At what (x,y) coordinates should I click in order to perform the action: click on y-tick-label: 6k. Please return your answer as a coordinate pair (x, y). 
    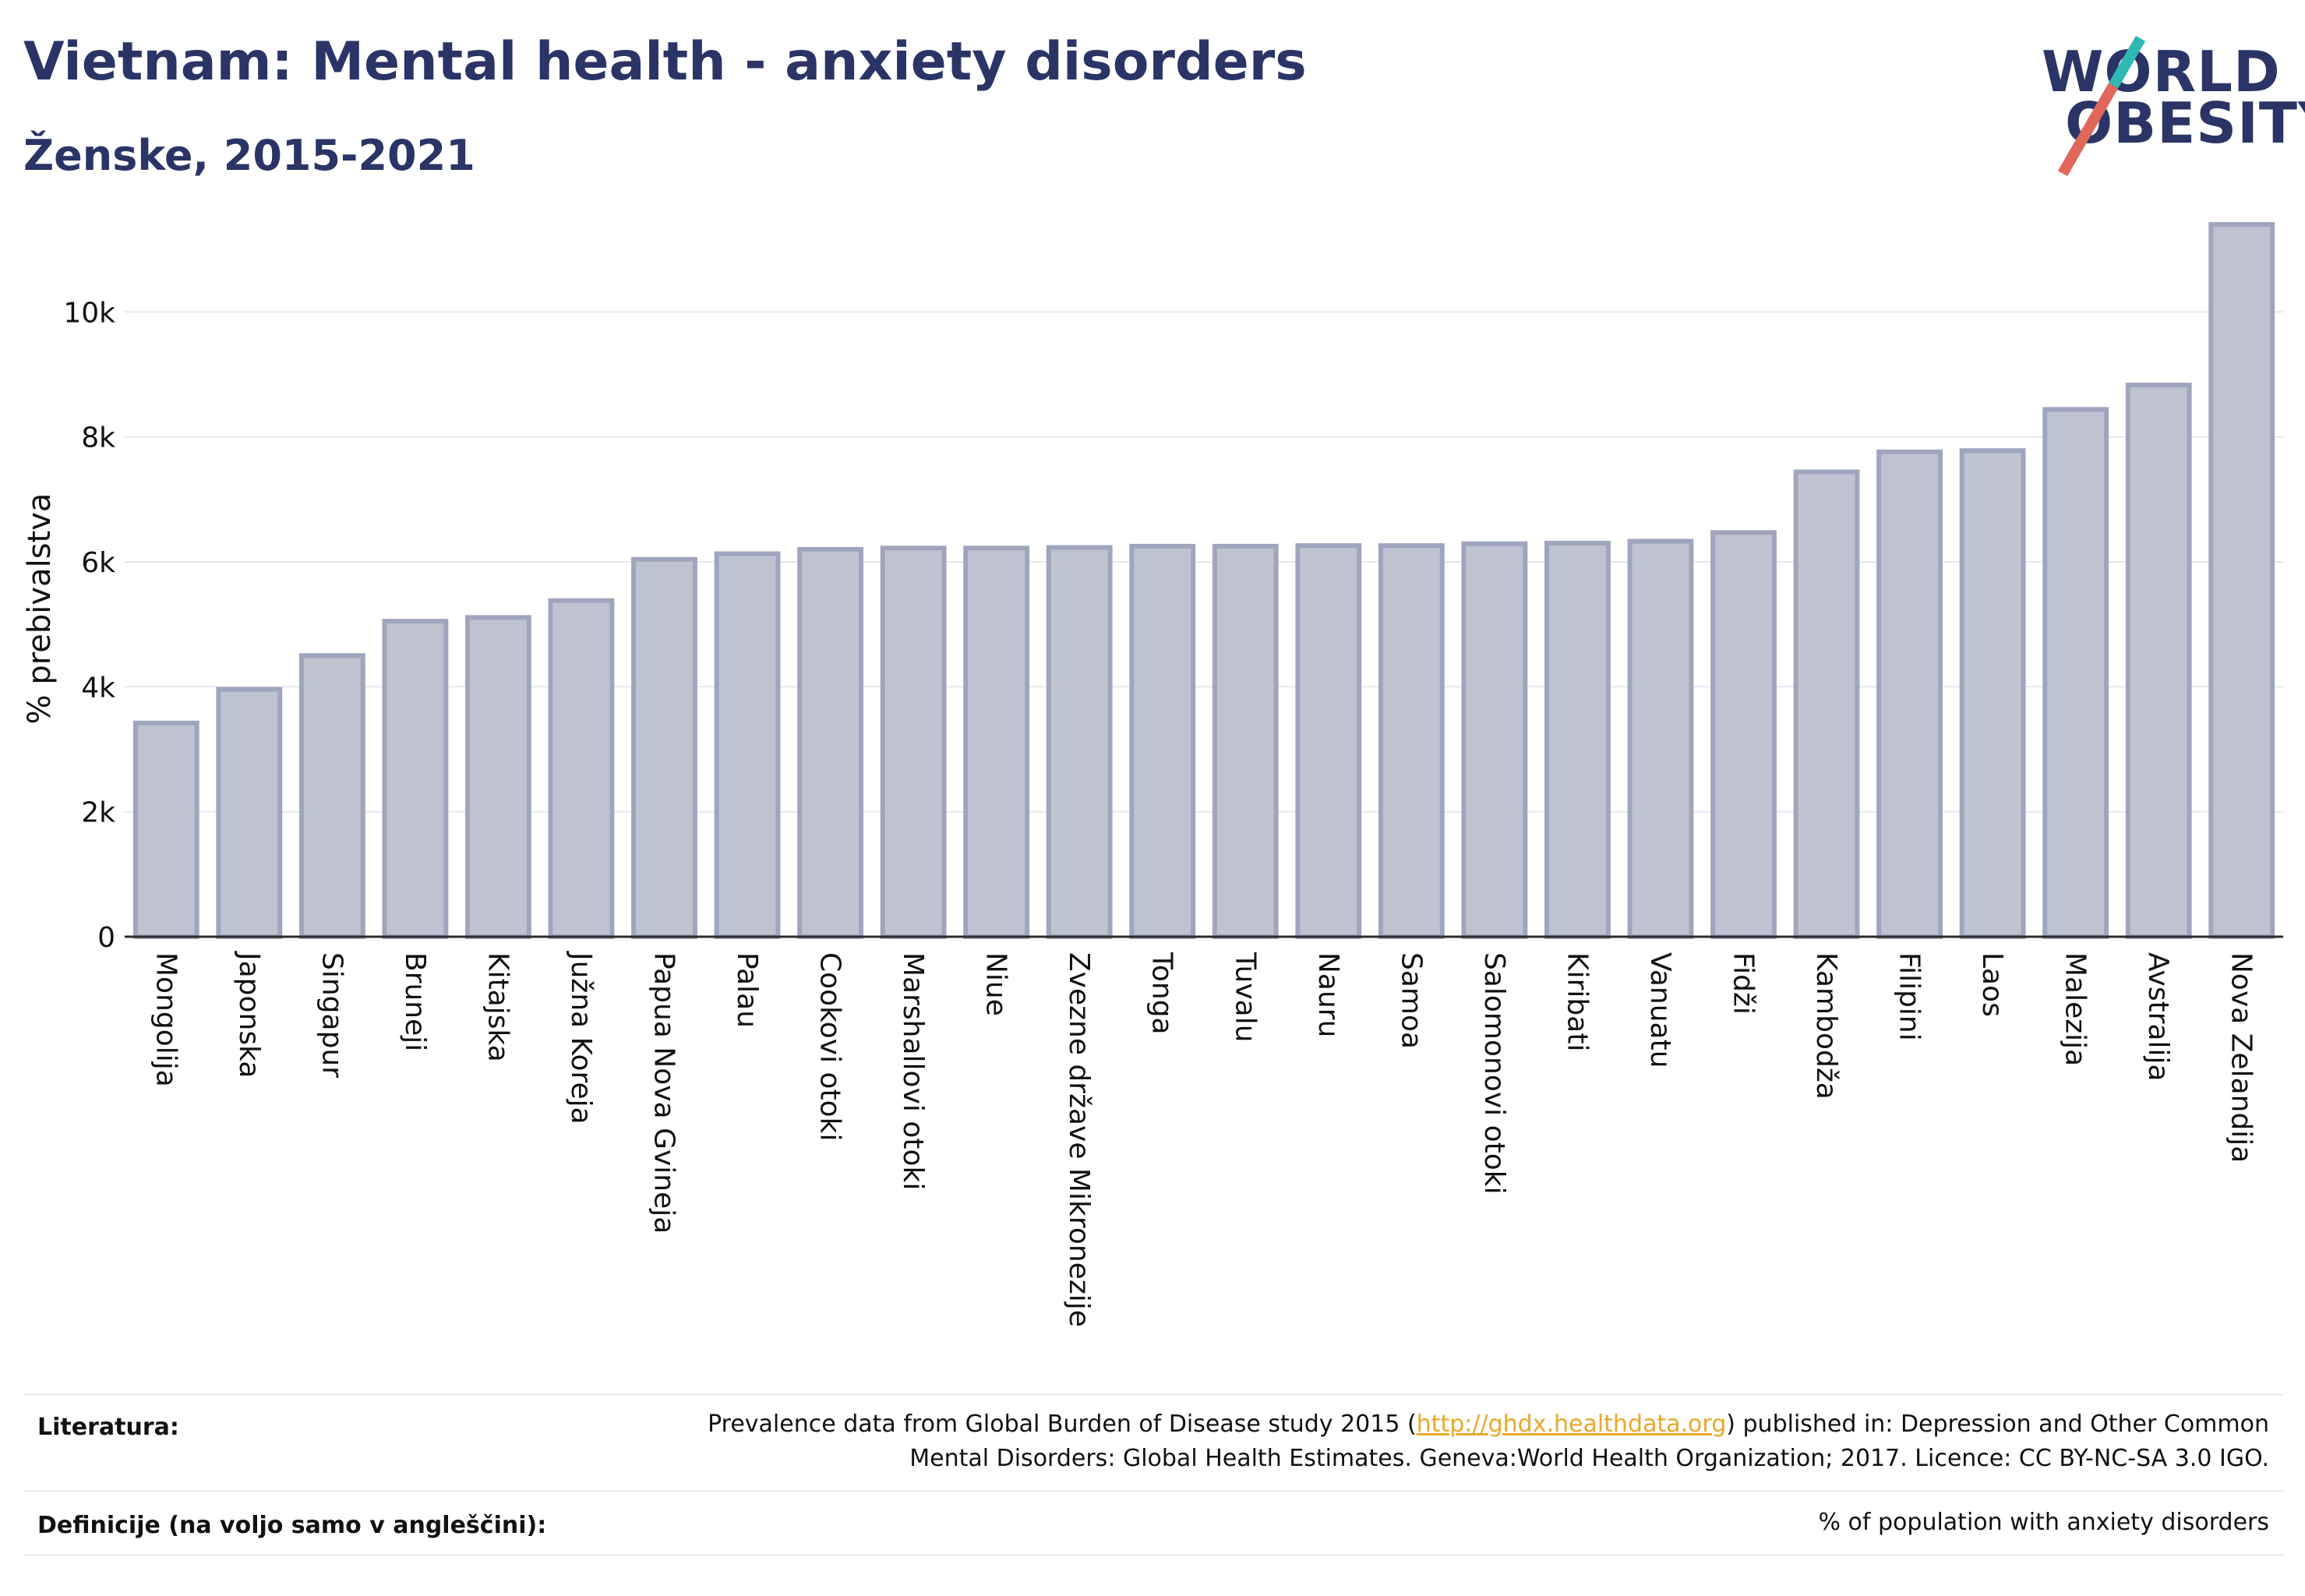
    Looking at the image, I should click on (98, 563).